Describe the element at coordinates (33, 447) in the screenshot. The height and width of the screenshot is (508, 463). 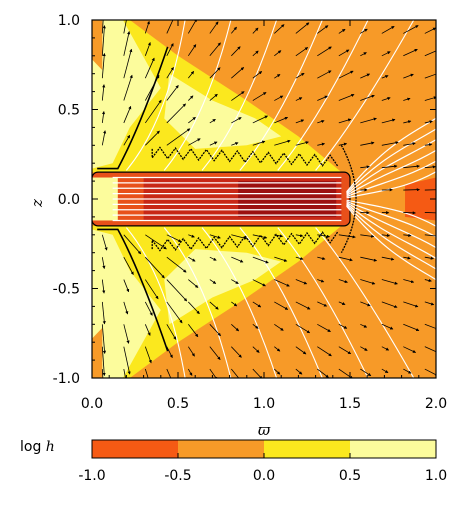
I see `colorbar-label-prefix: log` at that location.